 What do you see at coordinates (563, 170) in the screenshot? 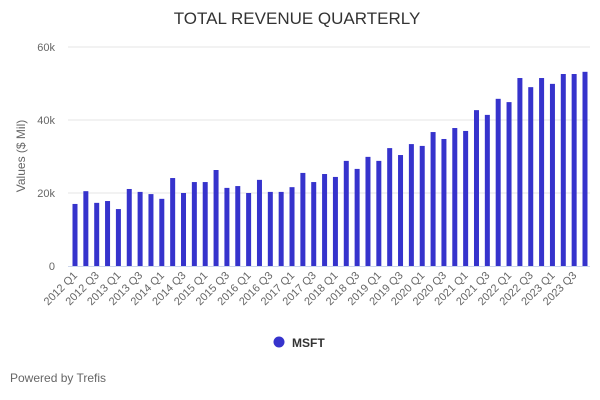
I see `bar-2023-Q2` at bounding box center [563, 170].